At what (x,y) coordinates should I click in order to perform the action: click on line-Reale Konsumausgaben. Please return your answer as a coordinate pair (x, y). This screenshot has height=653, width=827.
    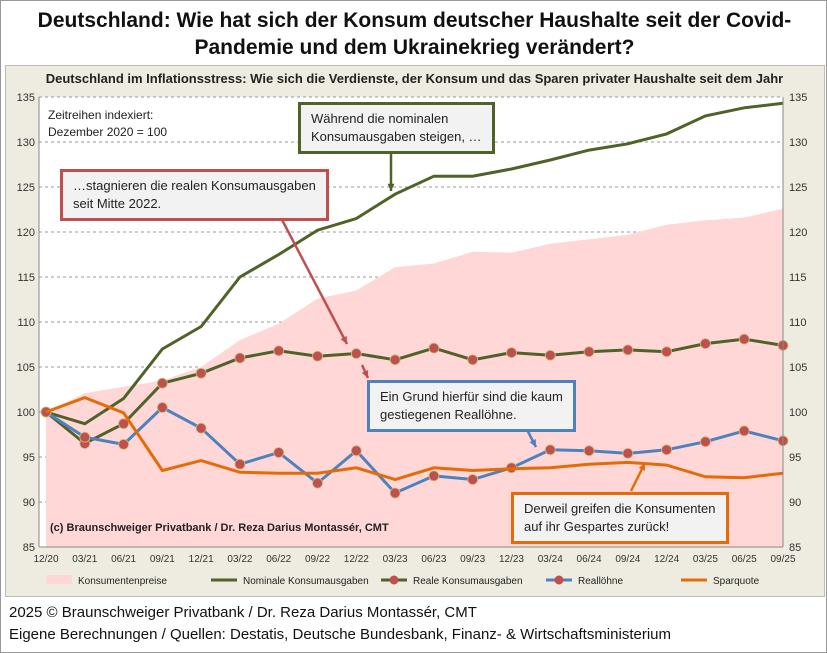
    Looking at the image, I should click on (414, 391).